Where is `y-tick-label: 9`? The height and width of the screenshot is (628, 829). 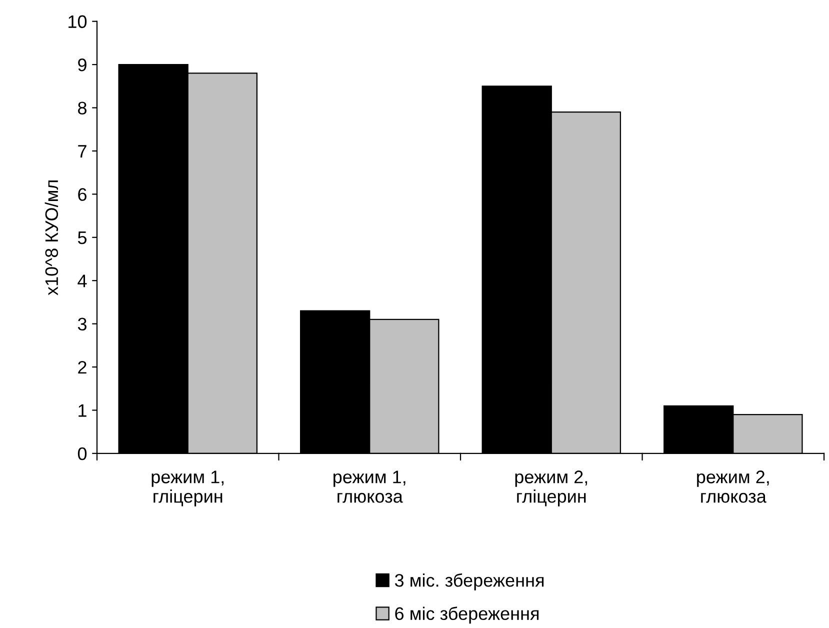 y-tick-label: 9 is located at coordinates (82, 65).